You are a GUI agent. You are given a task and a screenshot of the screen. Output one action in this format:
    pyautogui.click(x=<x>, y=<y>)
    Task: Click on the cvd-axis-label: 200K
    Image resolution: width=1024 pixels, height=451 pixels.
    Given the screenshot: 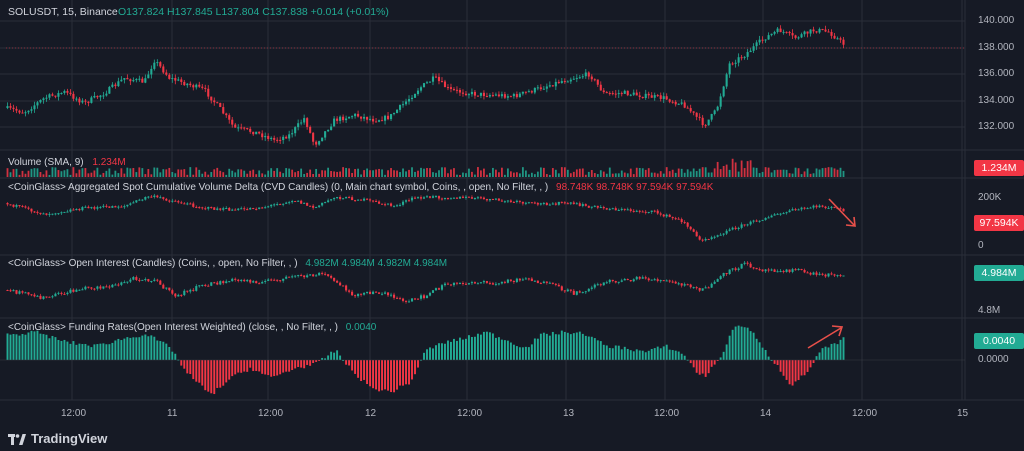 What is the action you would take?
    pyautogui.click(x=990, y=197)
    